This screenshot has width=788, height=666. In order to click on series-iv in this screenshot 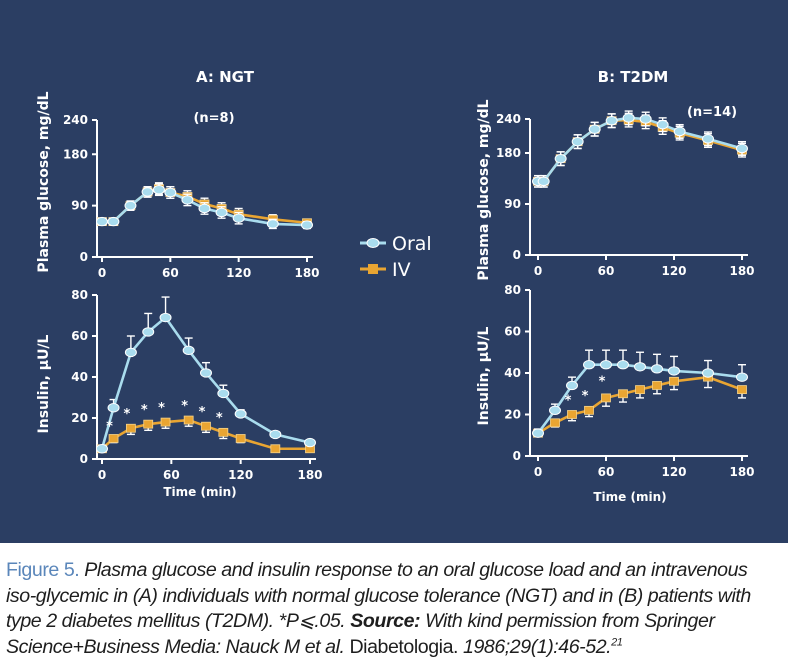, I will do `click(640, 150)`.